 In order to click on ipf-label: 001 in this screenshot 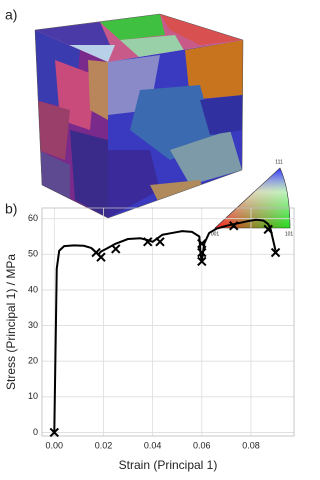, I will do `click(215, 234)`.